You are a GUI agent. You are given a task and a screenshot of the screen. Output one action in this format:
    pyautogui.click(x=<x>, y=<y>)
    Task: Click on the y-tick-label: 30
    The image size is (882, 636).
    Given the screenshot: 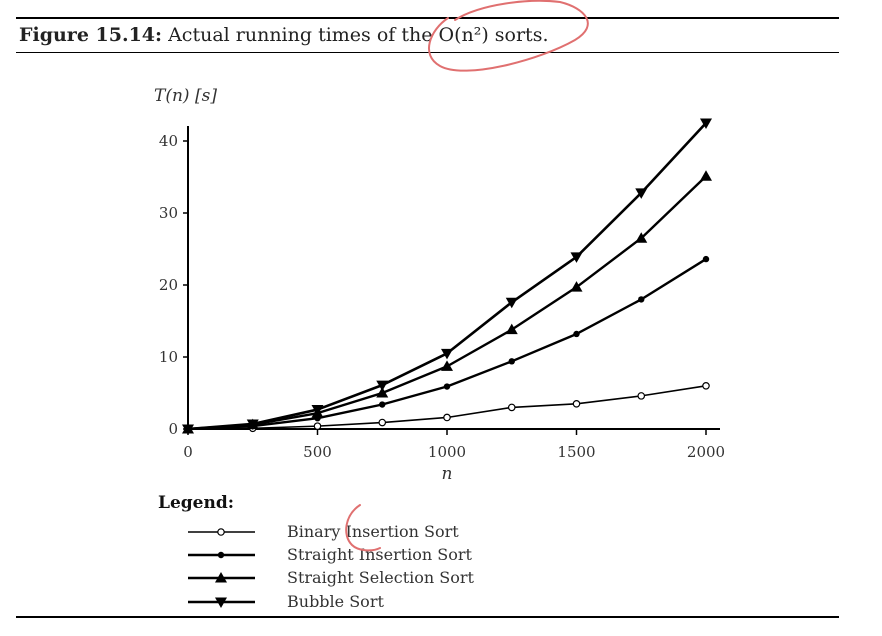 What is the action you would take?
    pyautogui.click(x=168, y=213)
    